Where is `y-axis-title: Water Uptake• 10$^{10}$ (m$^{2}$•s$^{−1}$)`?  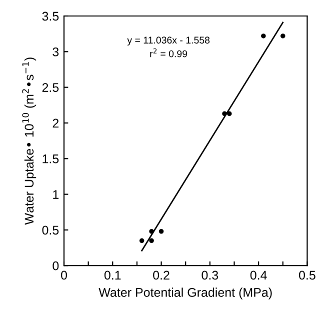
y-axis-title: Water Uptake• 10$^{10}$ (m$^{2}$•s$^{−1}$) is located at coordinates (29, 141).